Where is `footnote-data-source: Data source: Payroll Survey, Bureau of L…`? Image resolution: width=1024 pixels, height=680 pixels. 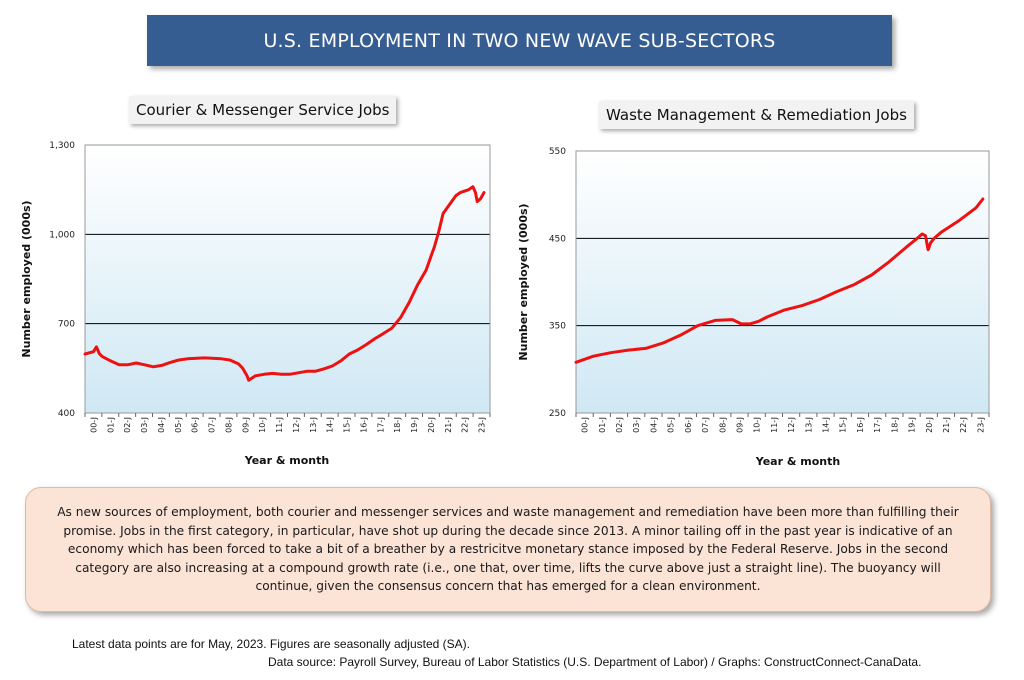
footnote-data-source: Data source: Payroll Survey, Bureau of L… is located at coordinates (595, 662).